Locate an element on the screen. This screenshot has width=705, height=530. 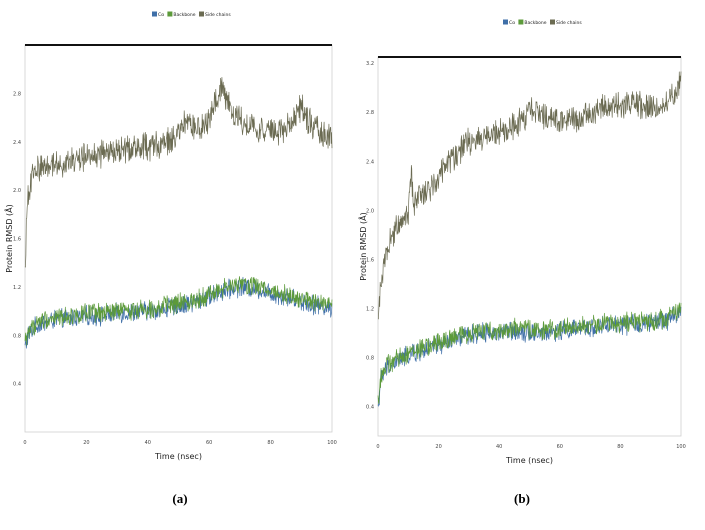
y-tick-label: 3.2 is located at coordinates (370, 64).